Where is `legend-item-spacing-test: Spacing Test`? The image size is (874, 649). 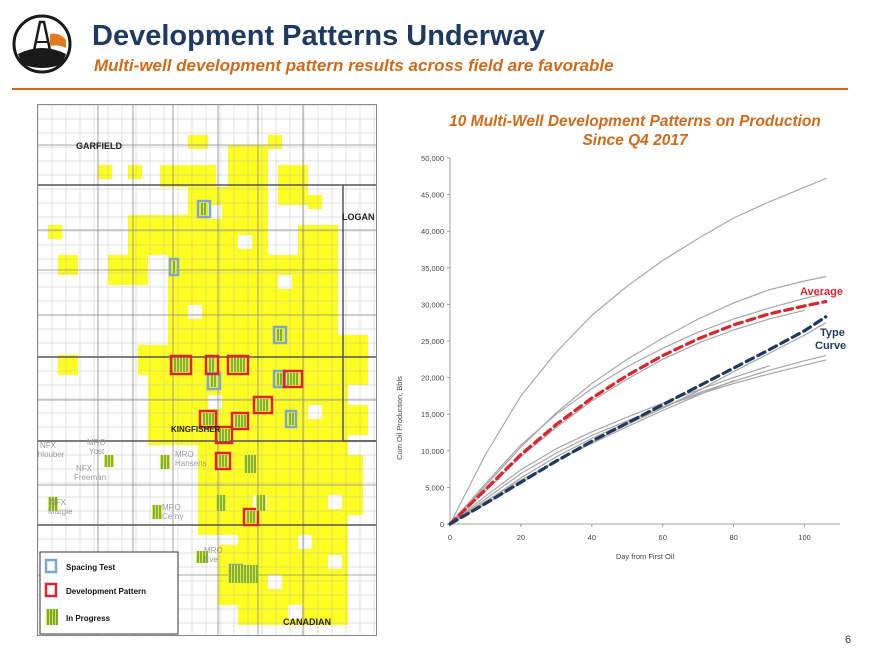 legend-item-spacing-test: Spacing Test is located at coordinates (80, 566).